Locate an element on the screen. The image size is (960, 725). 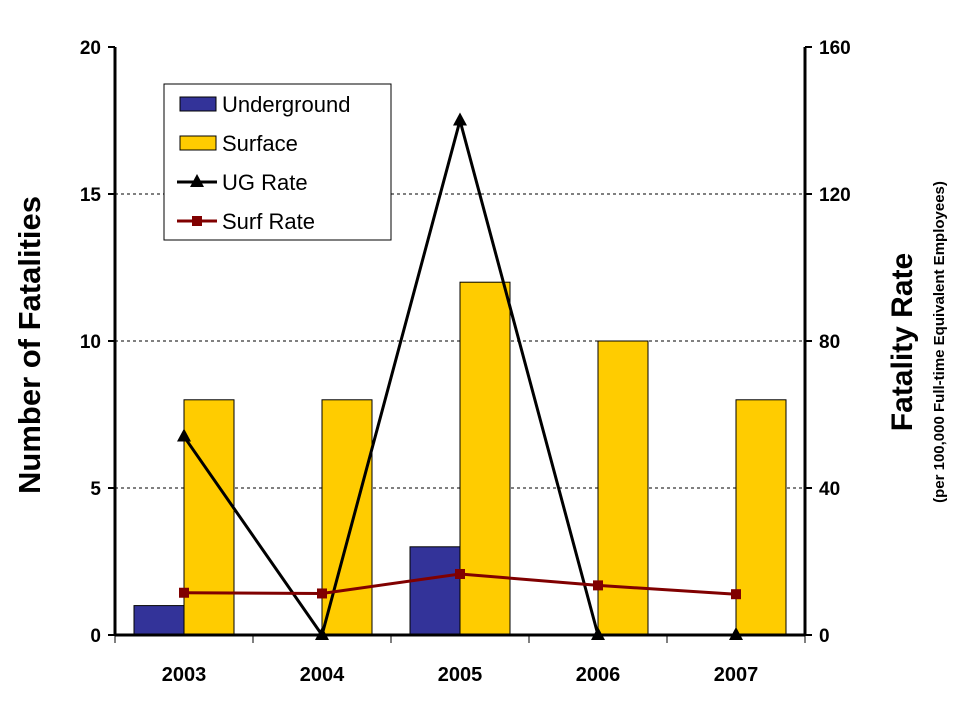
legend-marker-square is located at coordinates (197, 221).